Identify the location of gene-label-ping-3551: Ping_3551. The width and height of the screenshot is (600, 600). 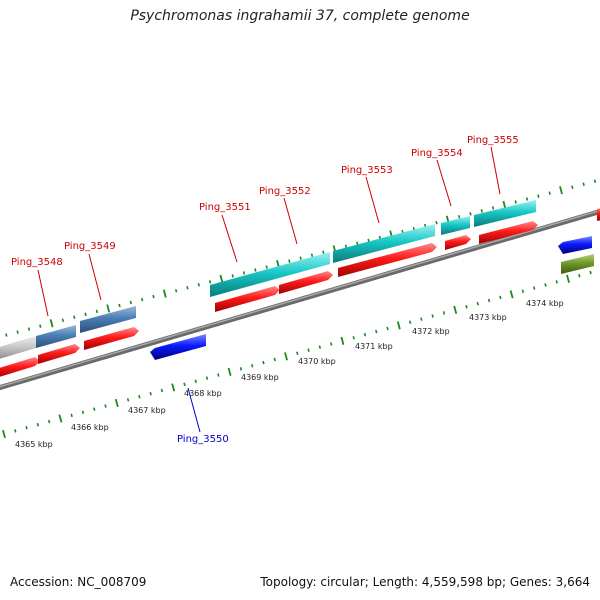
(225, 207).